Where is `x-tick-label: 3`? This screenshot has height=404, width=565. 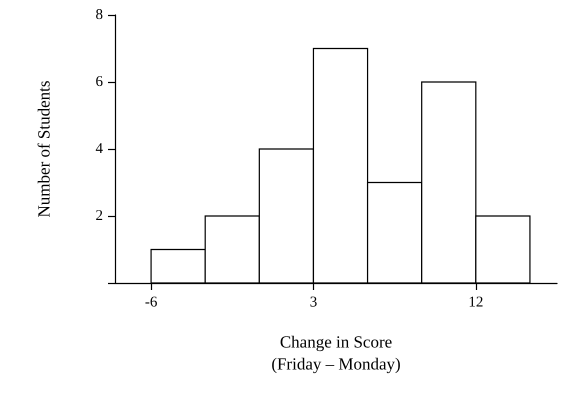 x-tick-label: 3 is located at coordinates (314, 302).